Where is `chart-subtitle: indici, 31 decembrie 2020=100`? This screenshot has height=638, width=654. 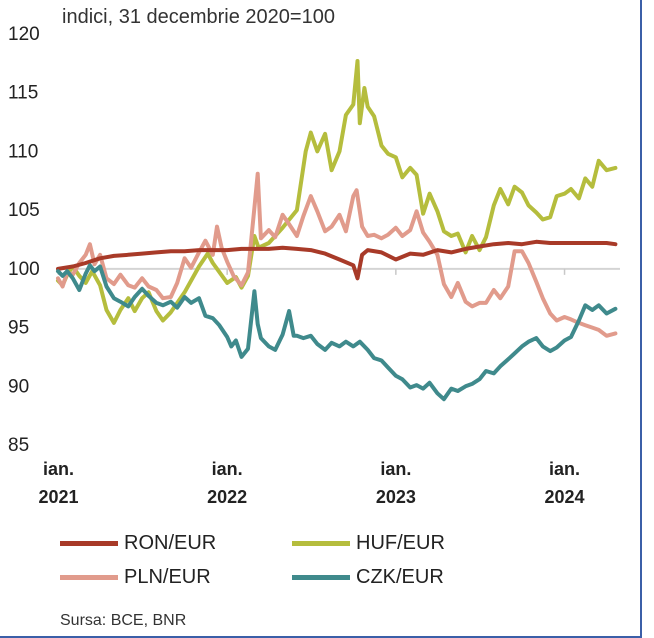
chart-subtitle: indici, 31 decembrie 2020=100 is located at coordinates (198, 17).